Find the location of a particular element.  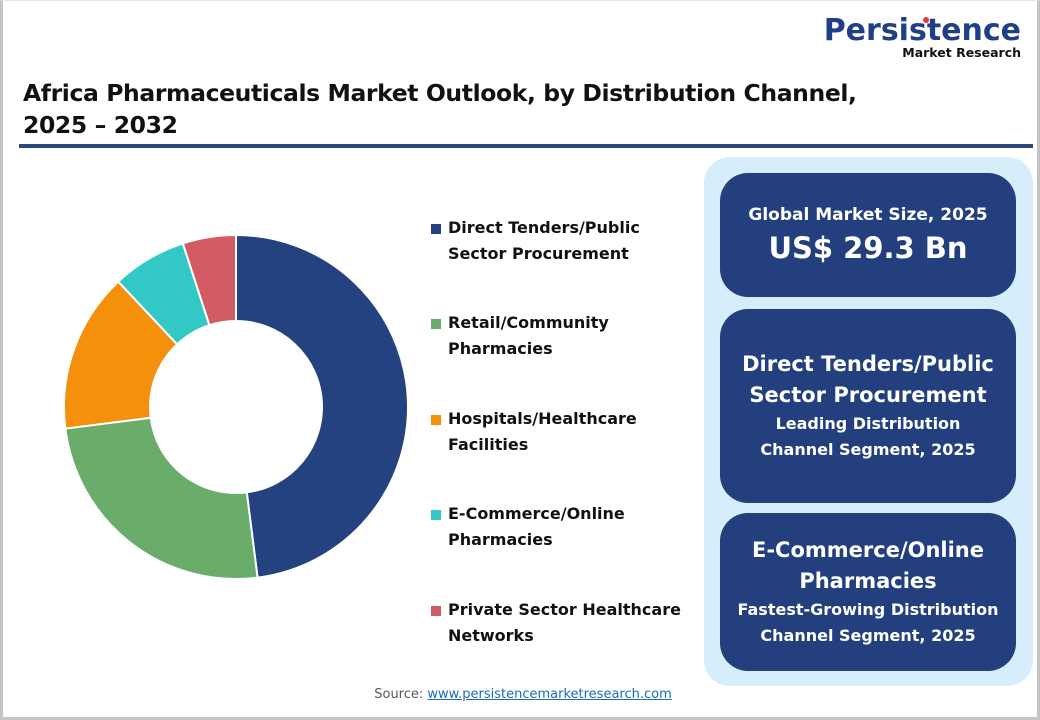

market-size-label: Global Market Size, 2025 is located at coordinates (868, 215).